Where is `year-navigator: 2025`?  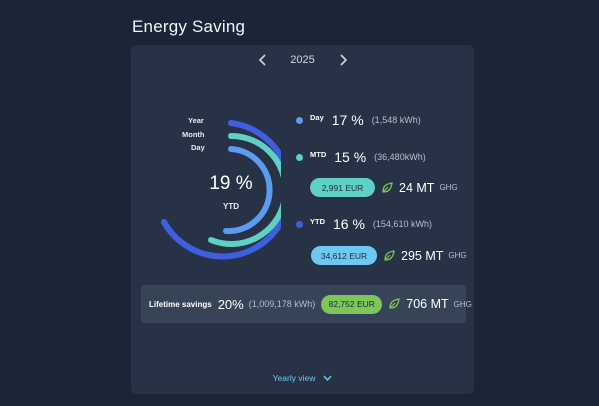
year-navigator: 2025 is located at coordinates (302, 60).